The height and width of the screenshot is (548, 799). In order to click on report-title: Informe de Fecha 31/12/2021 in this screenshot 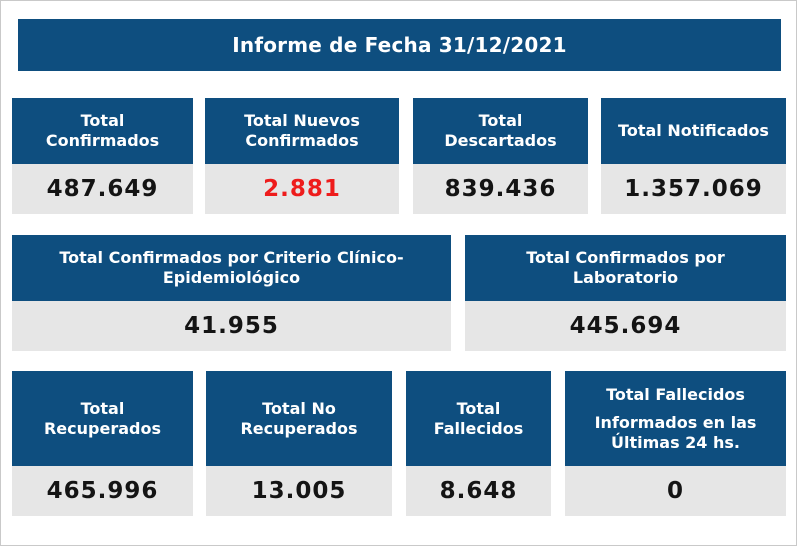, I will do `click(399, 45)`.